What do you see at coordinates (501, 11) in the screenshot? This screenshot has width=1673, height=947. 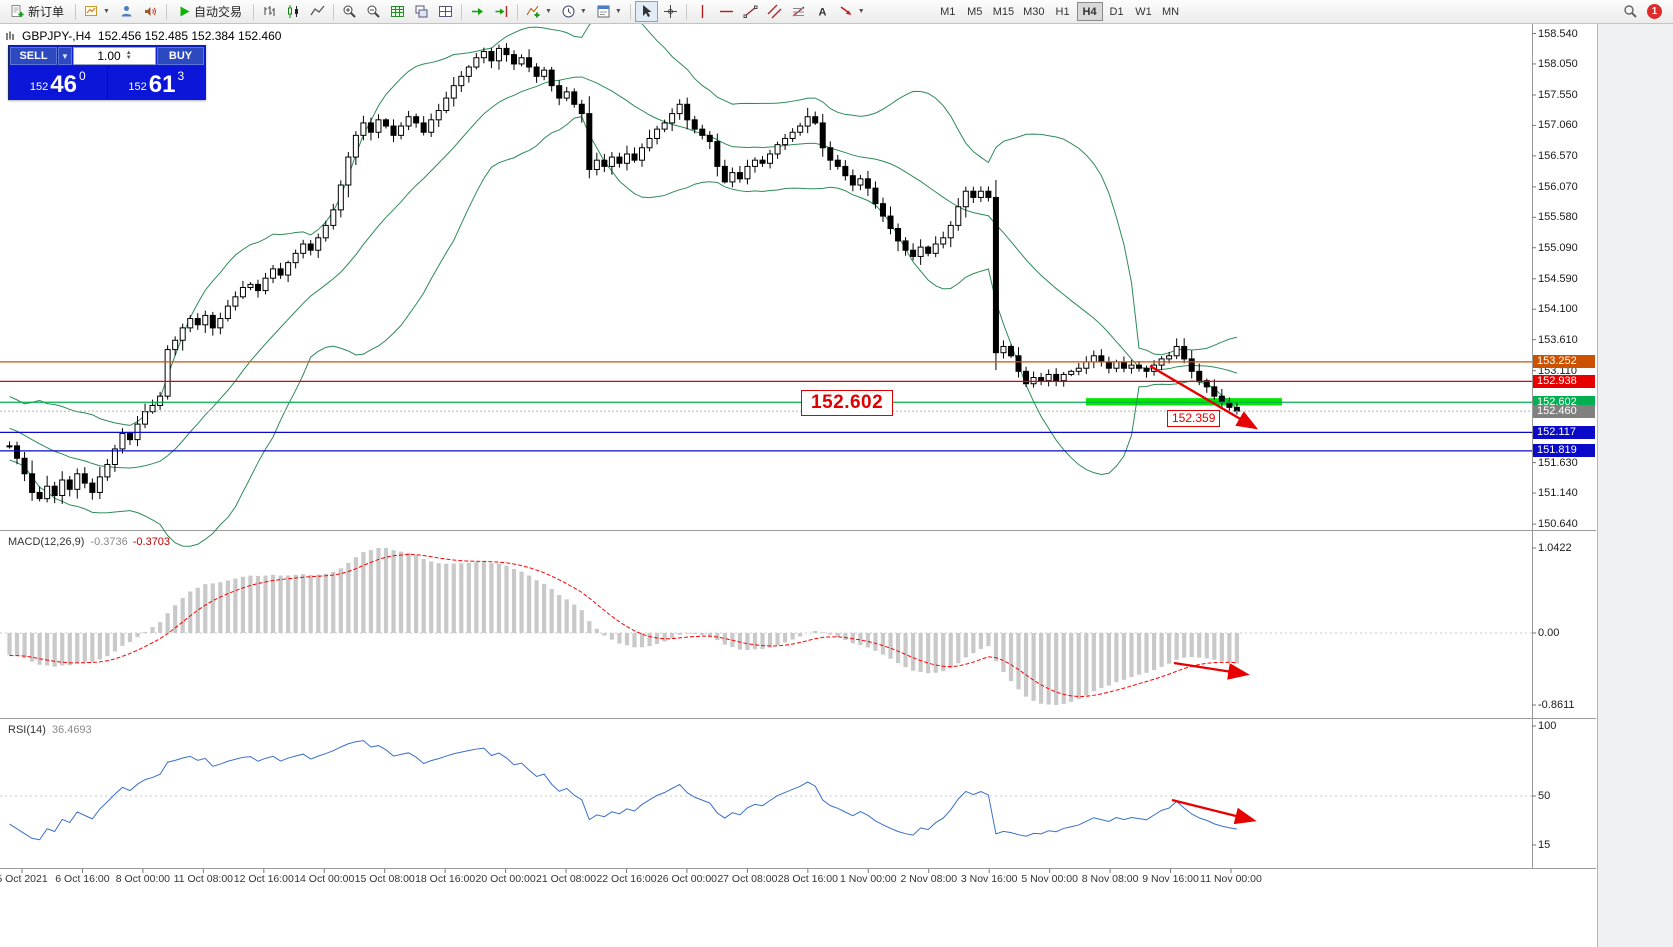 I see `chart-shift-button` at bounding box center [501, 11].